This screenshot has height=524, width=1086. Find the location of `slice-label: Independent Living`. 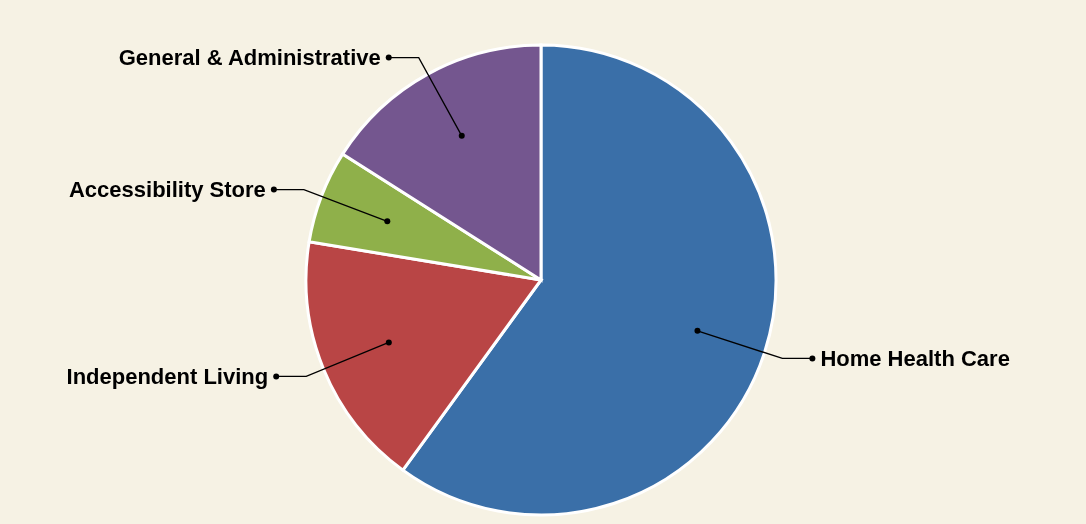

slice-label: Independent Living is located at coordinates (167, 377).